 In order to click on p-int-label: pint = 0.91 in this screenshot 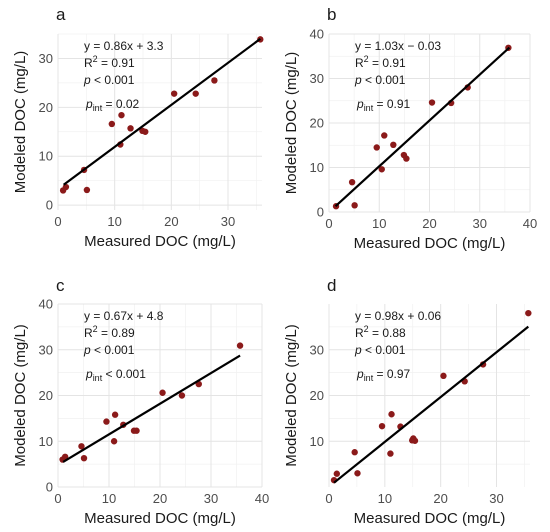, I will do `click(383, 105)`.